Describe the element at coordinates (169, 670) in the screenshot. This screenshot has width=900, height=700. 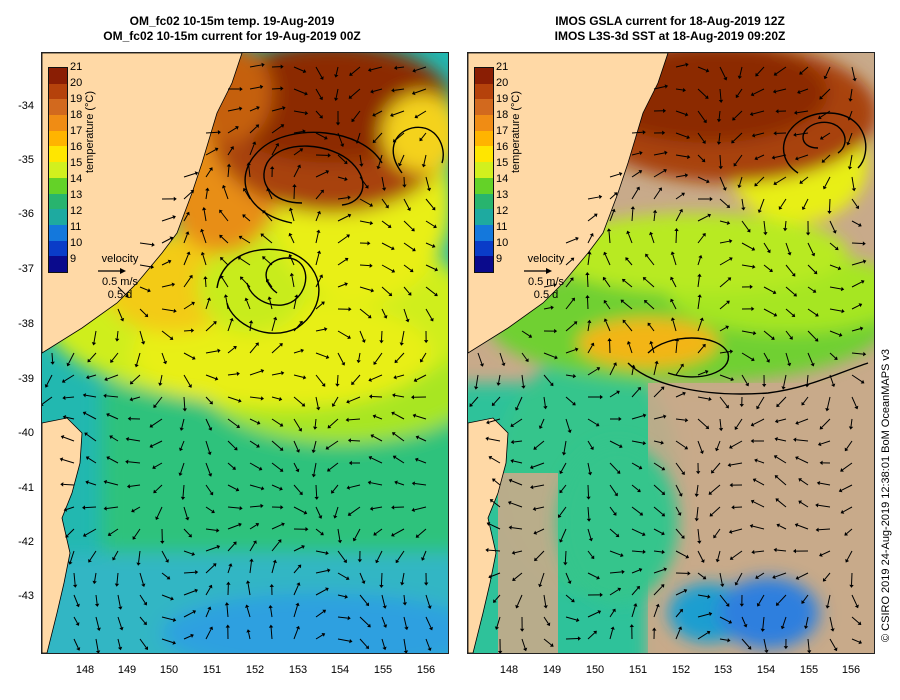
I see `lon-label: 150` at that location.